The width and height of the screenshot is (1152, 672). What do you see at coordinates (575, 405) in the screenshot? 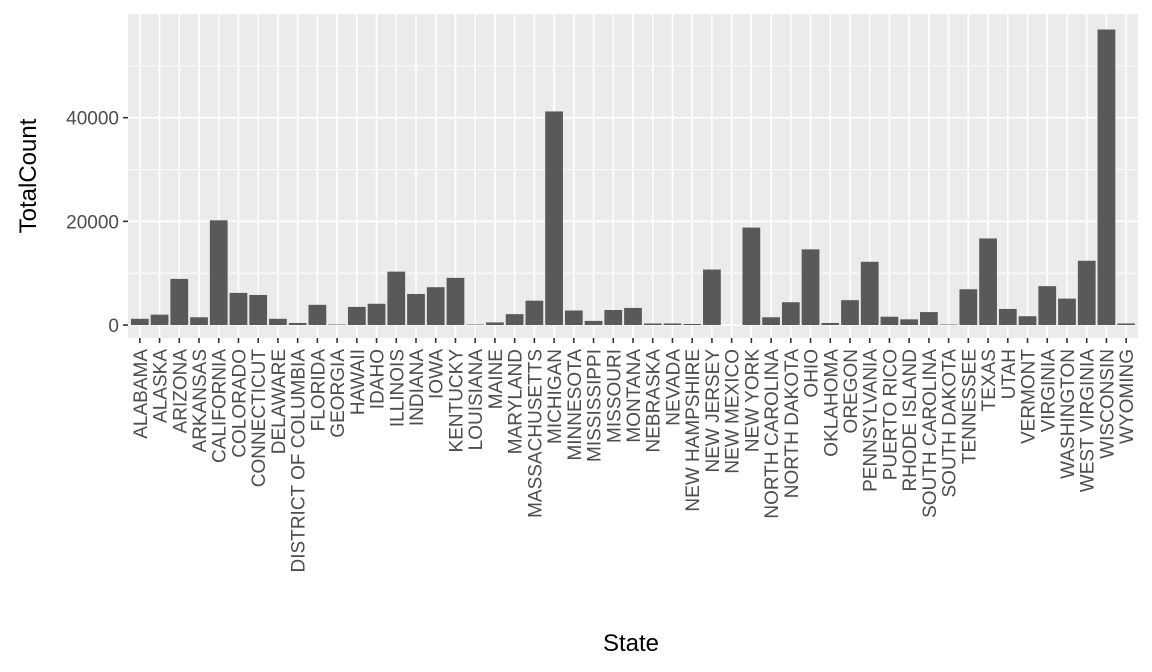
I see `x-tick-label: MINNESOTA` at bounding box center [575, 405].